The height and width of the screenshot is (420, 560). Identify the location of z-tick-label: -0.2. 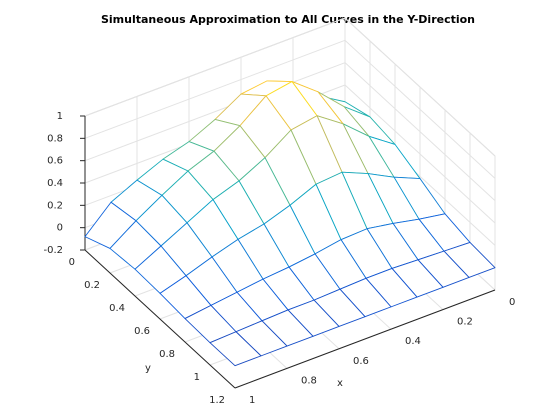
(53, 250).